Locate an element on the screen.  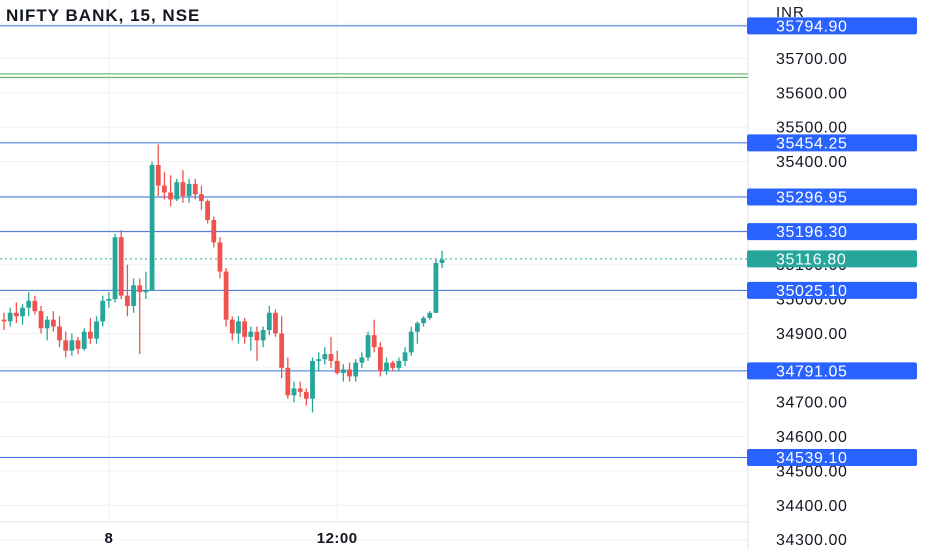
level-badge-label: 34539.10 is located at coordinates (812, 458).